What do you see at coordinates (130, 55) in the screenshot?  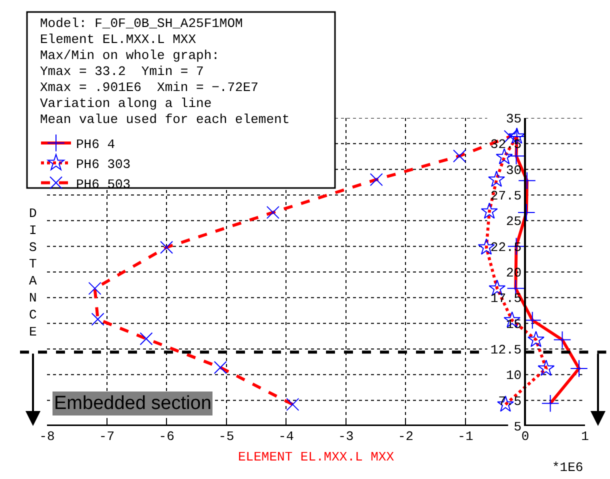 I see `text: Max/Min on whole graph:` at bounding box center [130, 55].